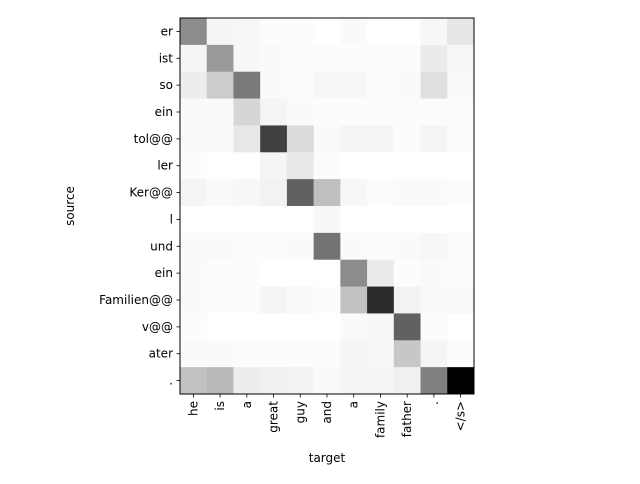  Describe the element at coordinates (171, 219) in the screenshot. I see `y-tick-label: l` at that location.